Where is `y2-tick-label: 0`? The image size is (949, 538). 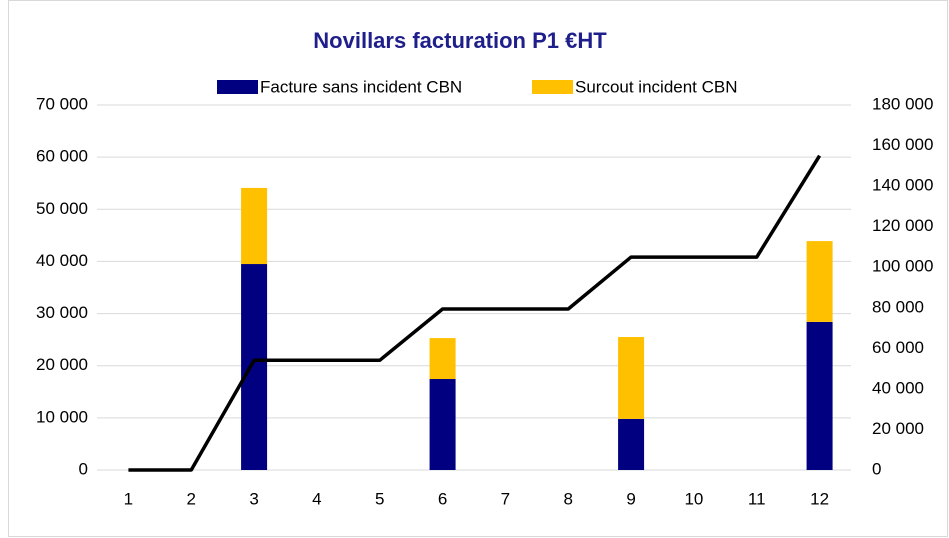 y2-tick-label: 0 is located at coordinates (876, 468).